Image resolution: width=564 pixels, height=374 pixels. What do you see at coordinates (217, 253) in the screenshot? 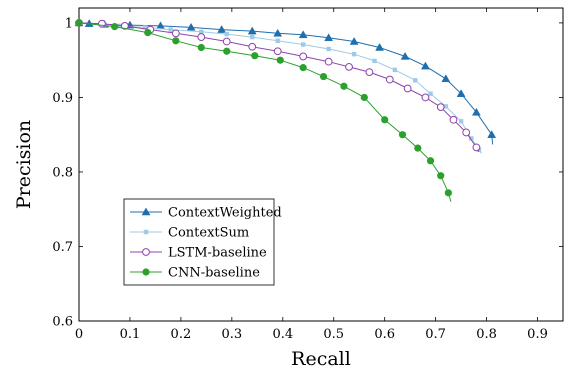
I see `legend-label: LSTM-baseline` at bounding box center [217, 253].